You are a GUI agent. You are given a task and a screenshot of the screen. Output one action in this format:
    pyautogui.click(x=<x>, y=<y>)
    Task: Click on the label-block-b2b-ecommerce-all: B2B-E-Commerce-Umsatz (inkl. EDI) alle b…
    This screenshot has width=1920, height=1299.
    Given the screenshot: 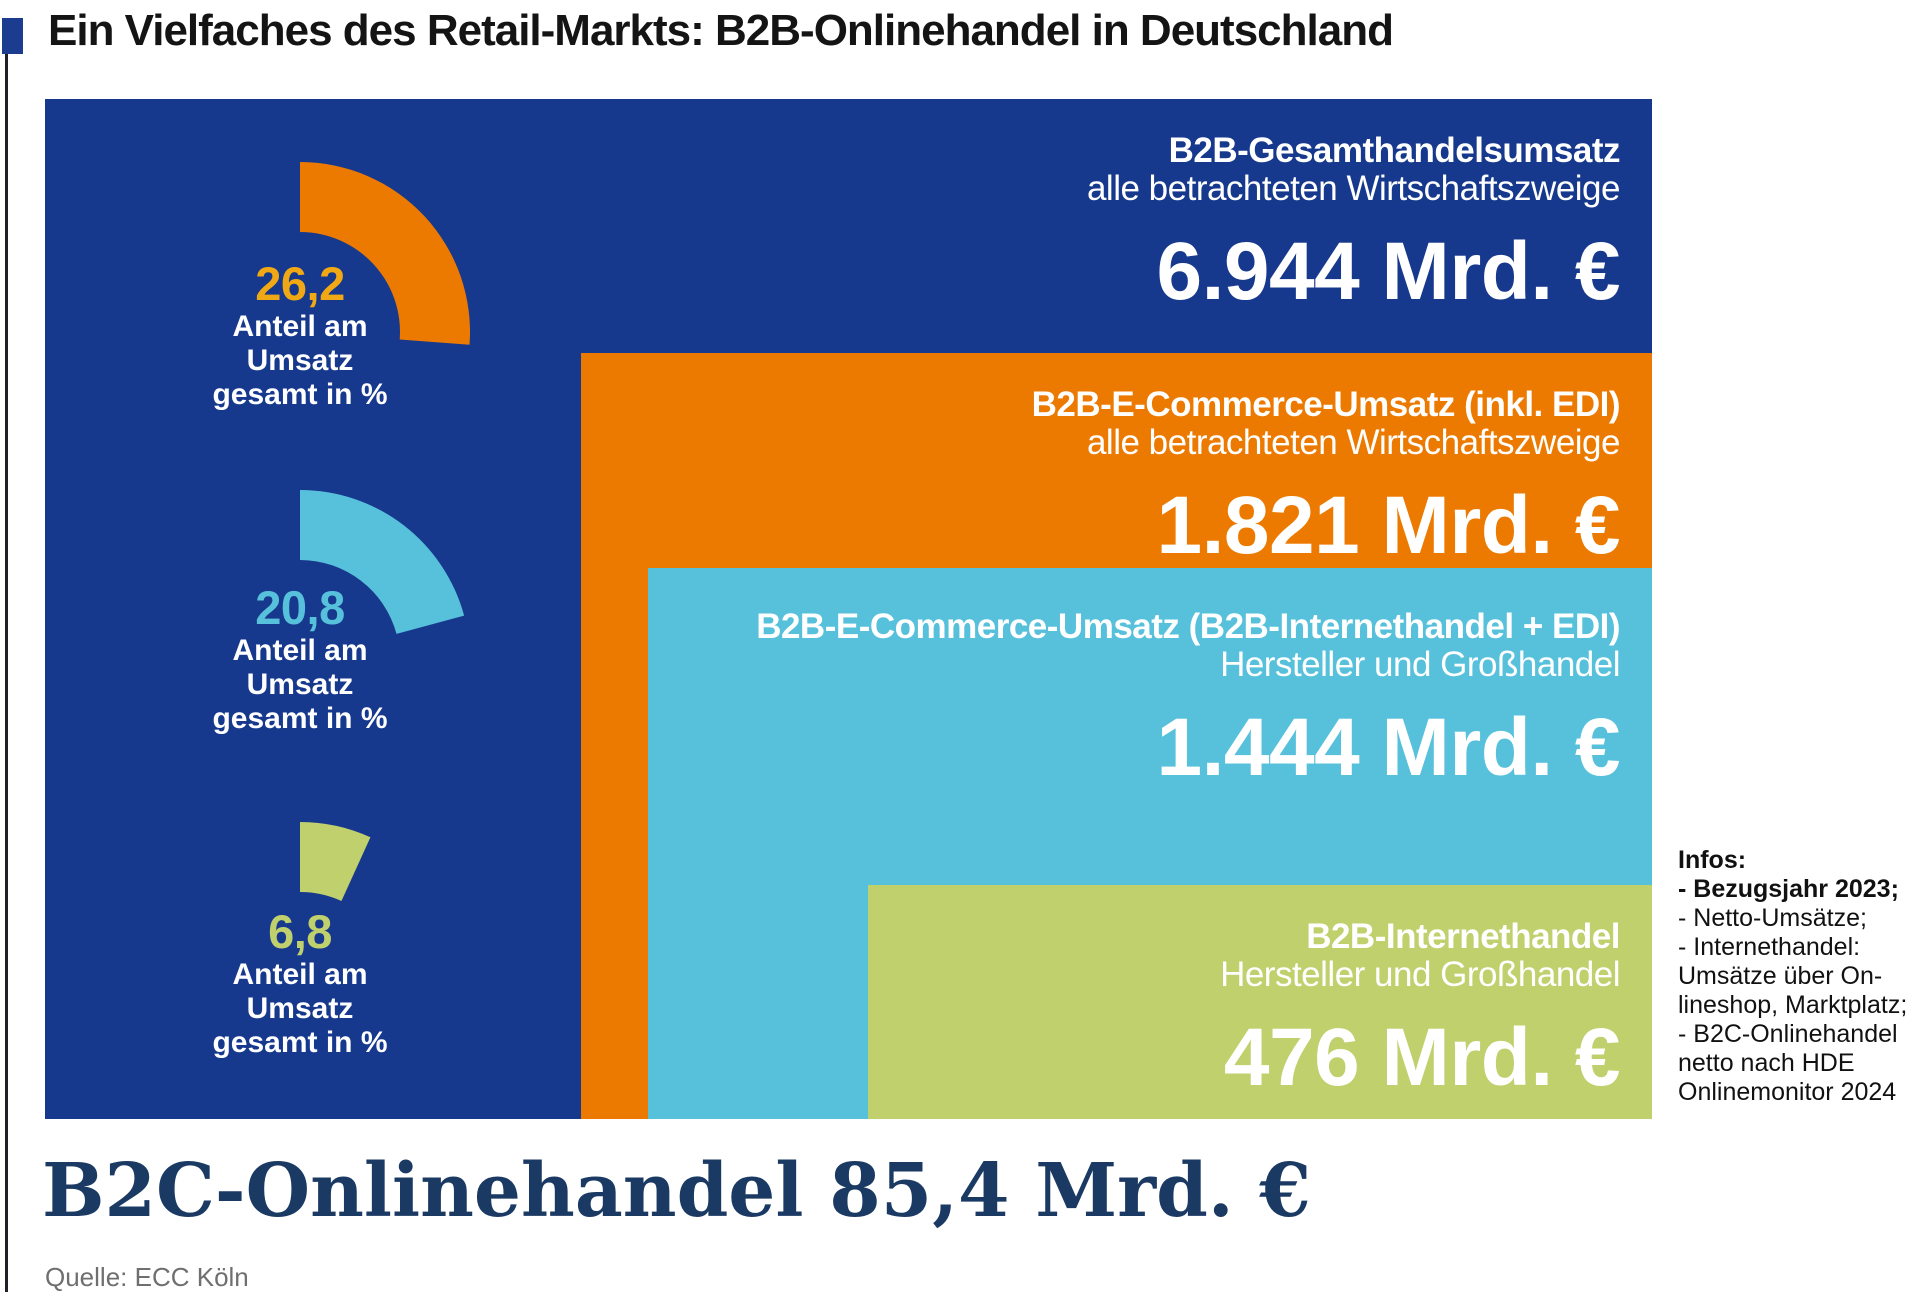 What is the action you would take?
    pyautogui.click(x=1326, y=478)
    